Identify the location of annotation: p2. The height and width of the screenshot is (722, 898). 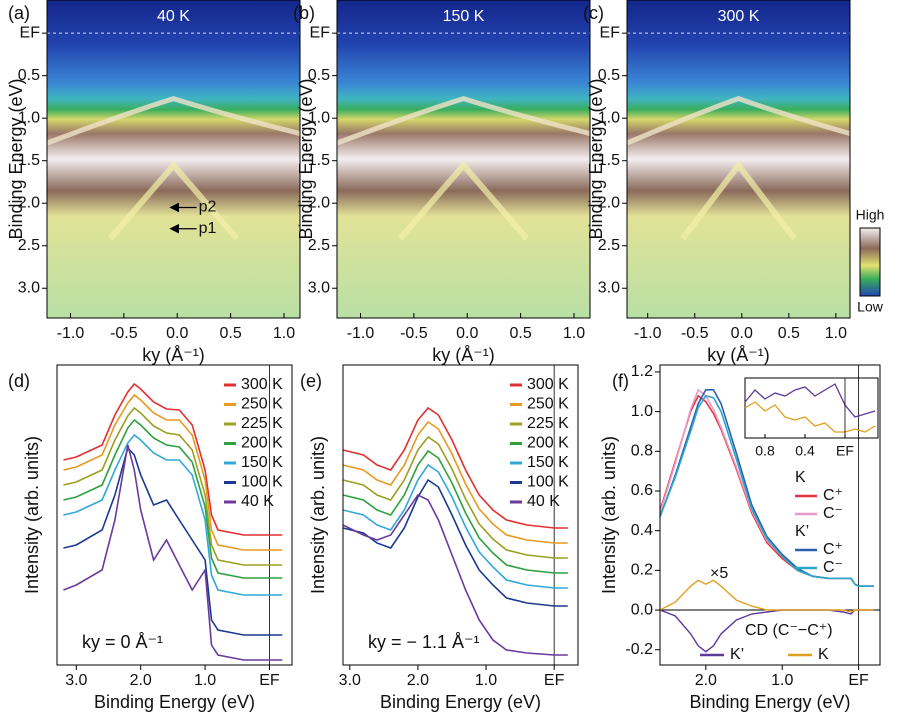
(208, 207).